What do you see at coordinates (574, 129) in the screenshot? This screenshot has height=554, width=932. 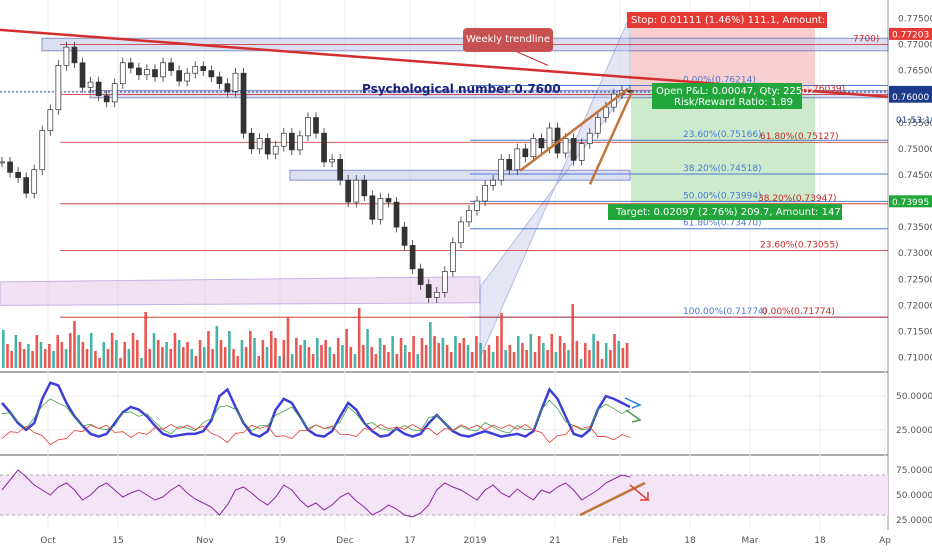 I see `wedge-upper-line` at bounding box center [574, 129].